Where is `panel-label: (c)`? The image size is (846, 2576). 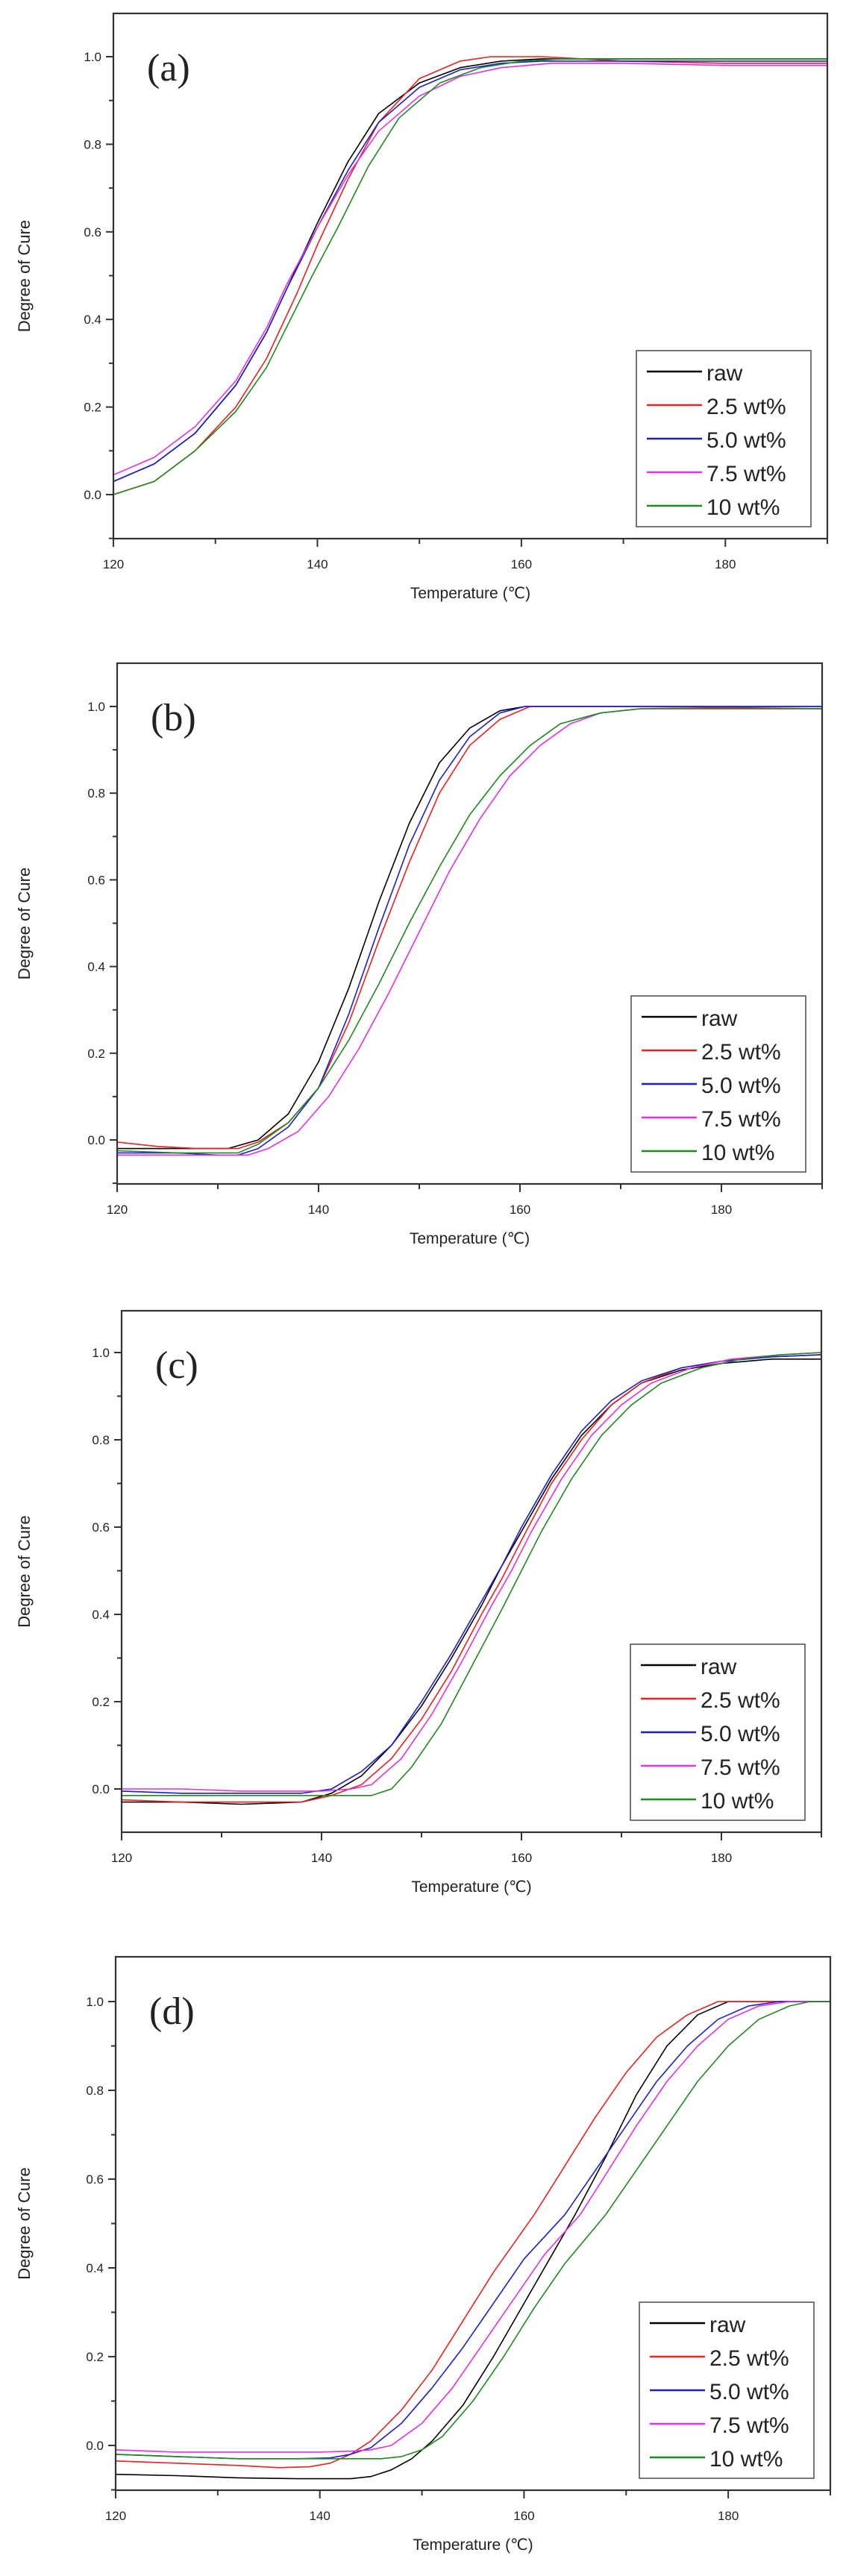
panel-label: (c) is located at coordinates (176, 1365).